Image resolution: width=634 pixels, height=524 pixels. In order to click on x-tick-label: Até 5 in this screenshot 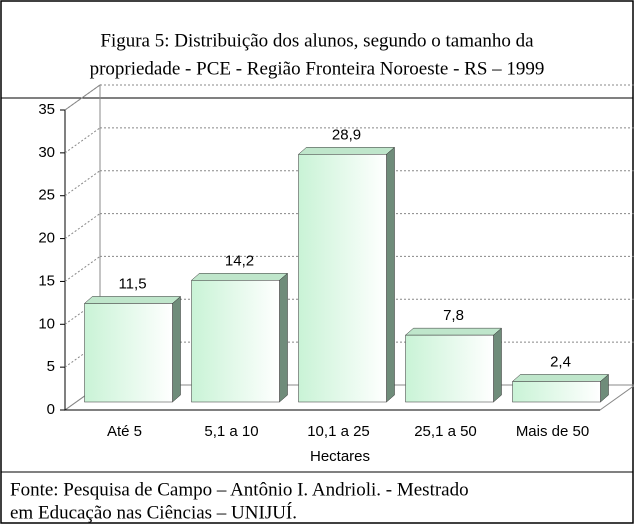, I will do `click(124, 431)`.